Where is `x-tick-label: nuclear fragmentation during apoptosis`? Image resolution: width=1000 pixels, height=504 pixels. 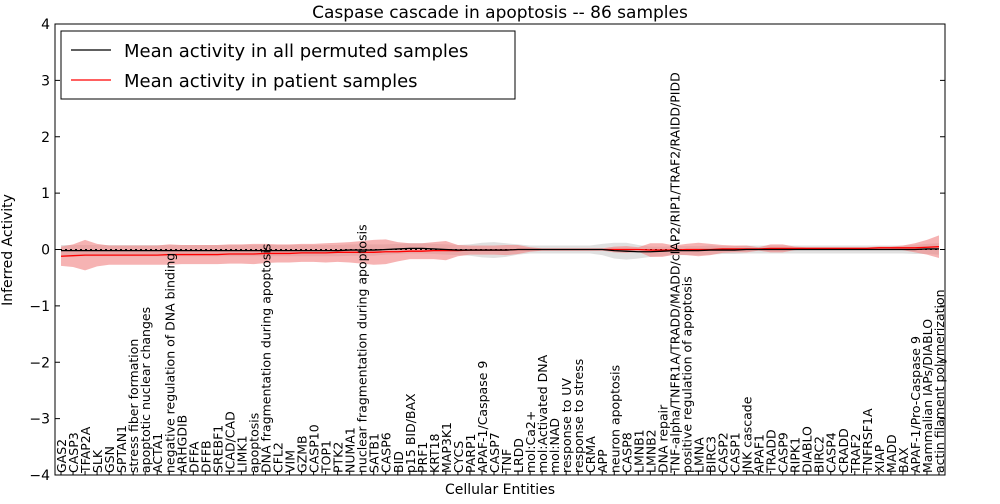
x-tick-label: nuclear fragmentation during apoptosis is located at coordinates (362, 348).